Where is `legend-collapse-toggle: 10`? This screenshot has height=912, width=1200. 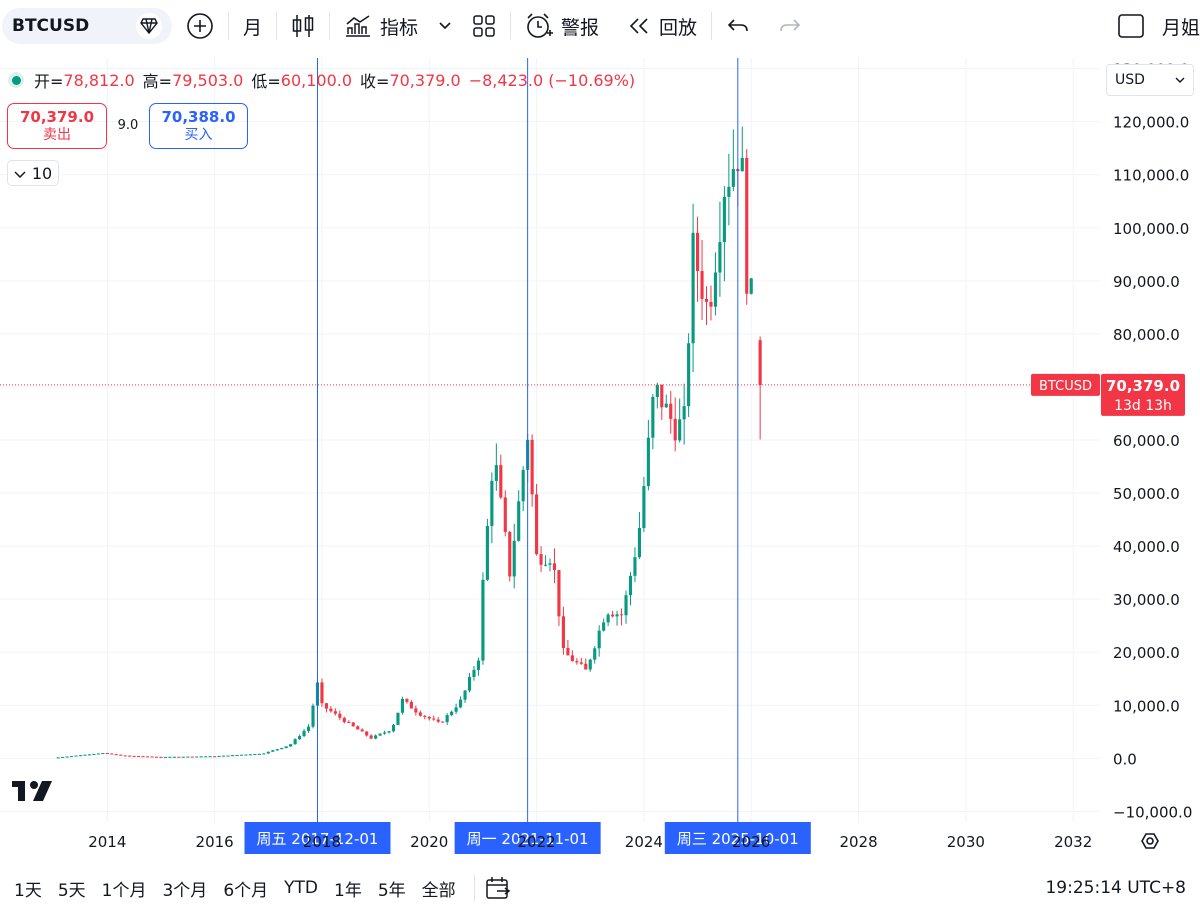
legend-collapse-toggle: 10 is located at coordinates (33, 173).